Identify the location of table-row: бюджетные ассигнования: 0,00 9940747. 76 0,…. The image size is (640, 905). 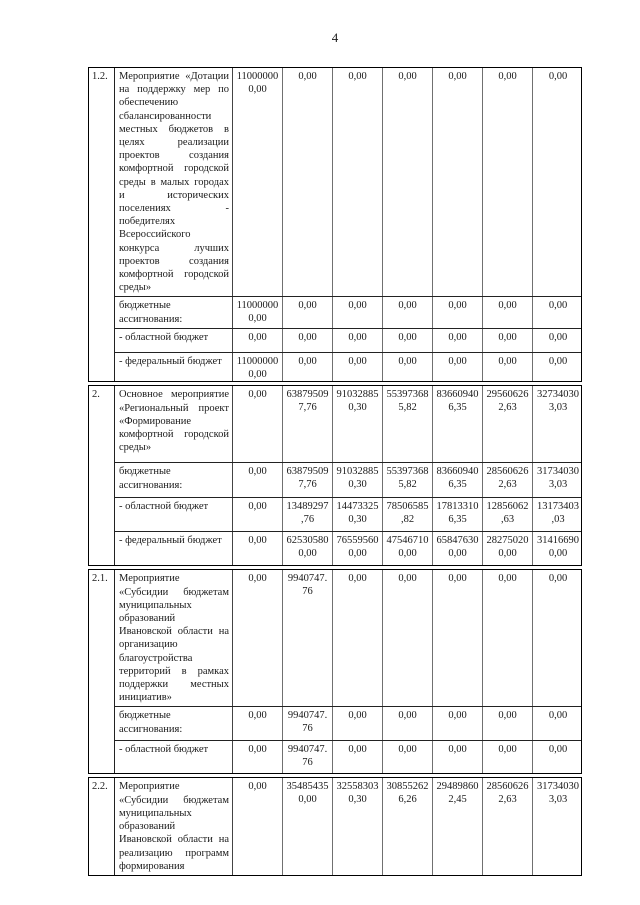
(348, 723).